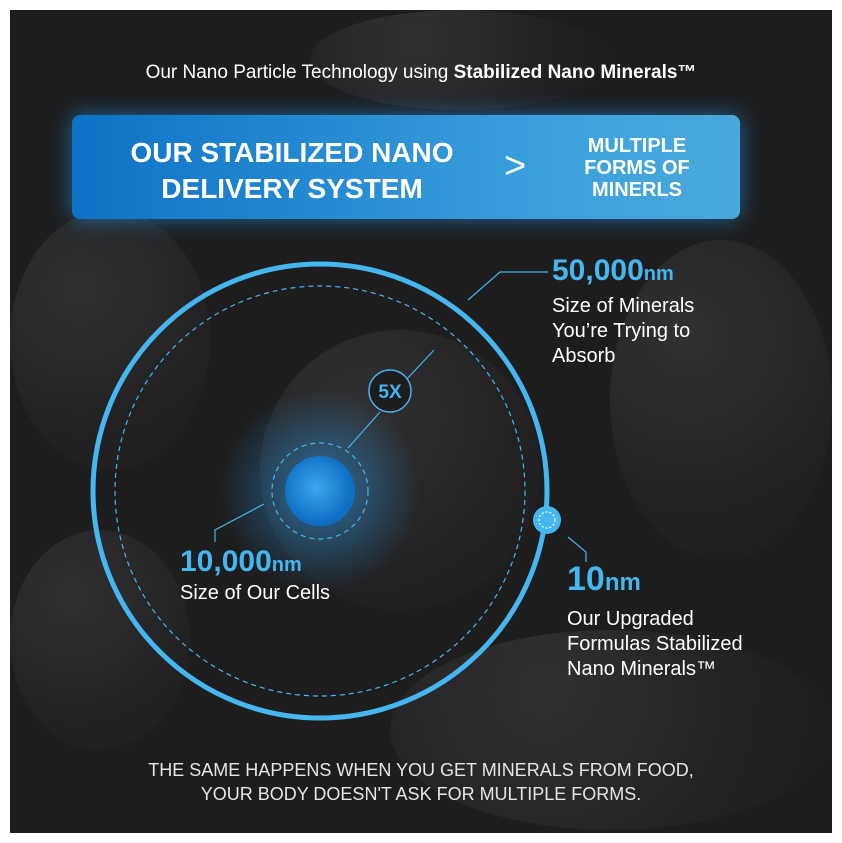  I want to click on desc-line: Size of Minerals, so click(623, 306).